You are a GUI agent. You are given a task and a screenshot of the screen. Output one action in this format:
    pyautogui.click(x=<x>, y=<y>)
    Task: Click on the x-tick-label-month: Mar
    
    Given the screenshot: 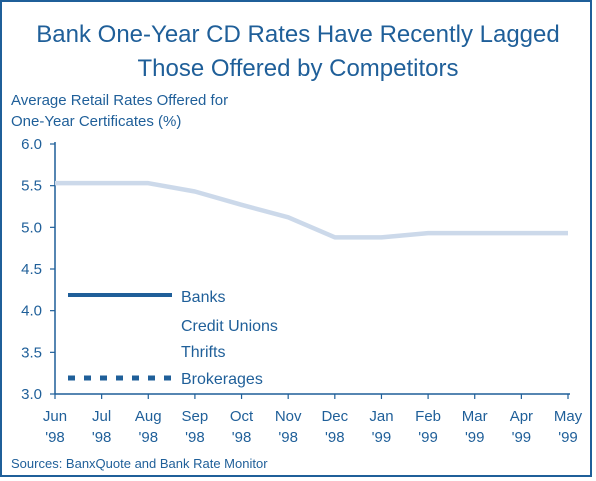 What is the action you would take?
    pyautogui.click(x=475, y=416)
    